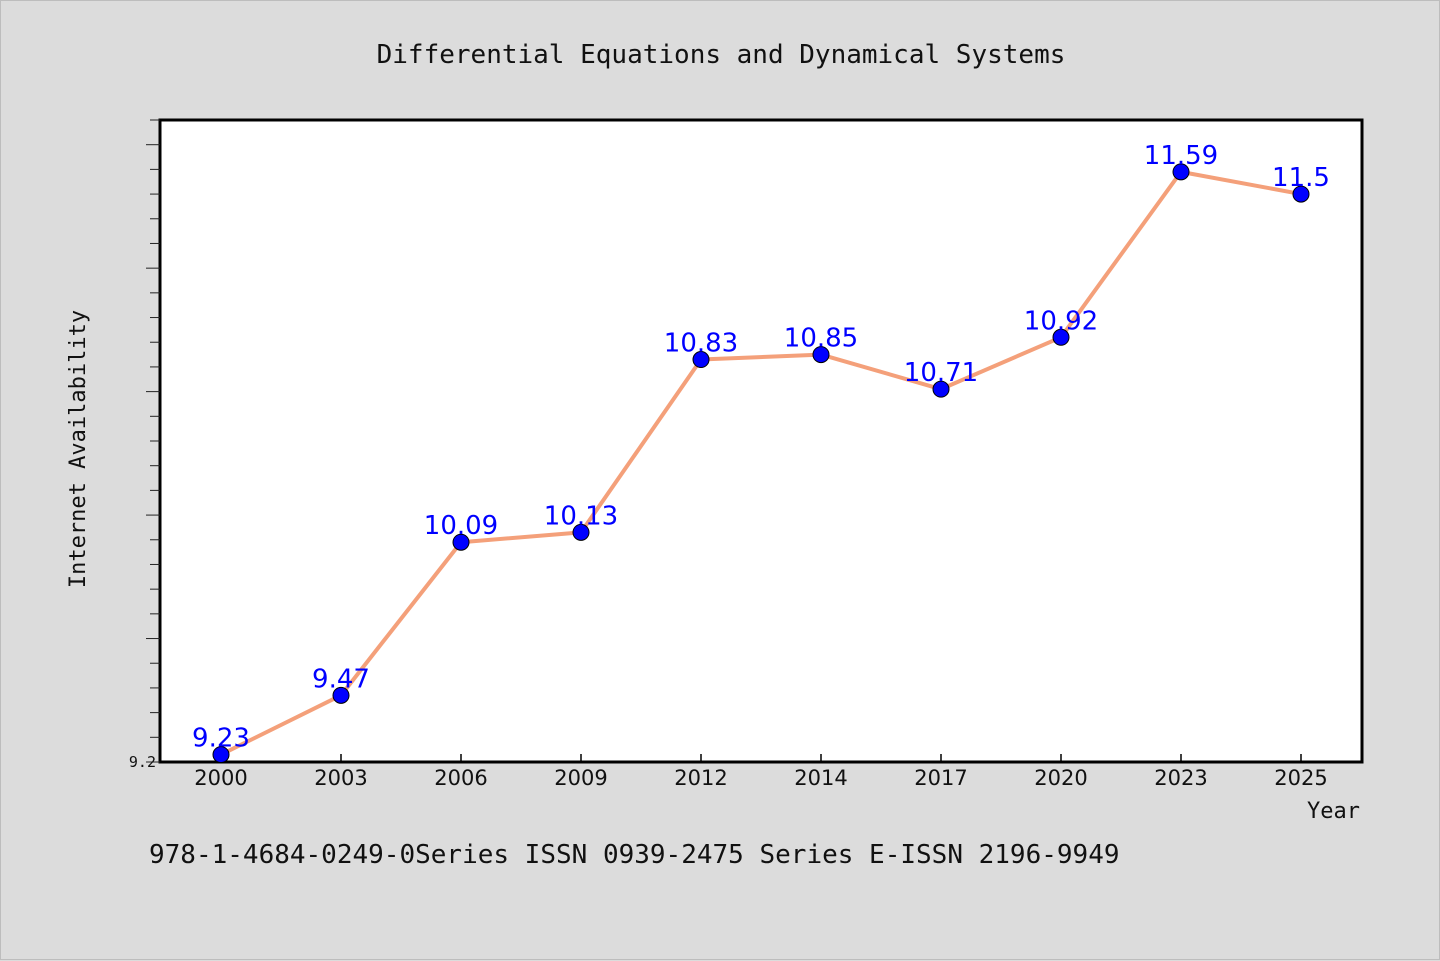 This screenshot has height=961, width=1440. Describe the element at coordinates (461, 526) in the screenshot. I see `data-label: 10.09` at that location.